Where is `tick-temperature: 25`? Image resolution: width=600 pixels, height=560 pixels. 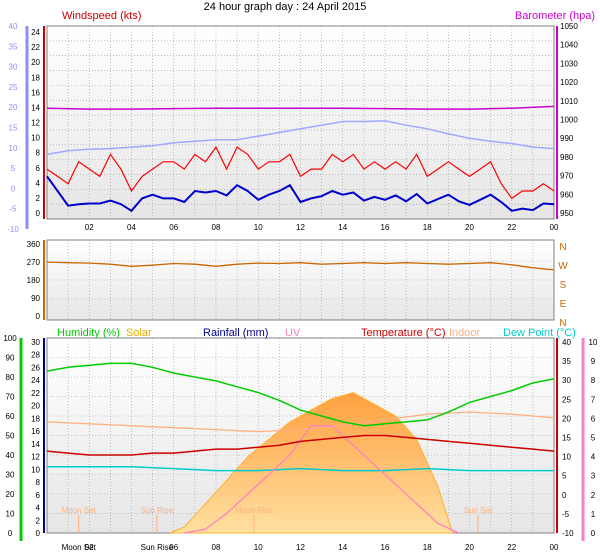
tick-temperature: 25 is located at coordinates (566, 399).